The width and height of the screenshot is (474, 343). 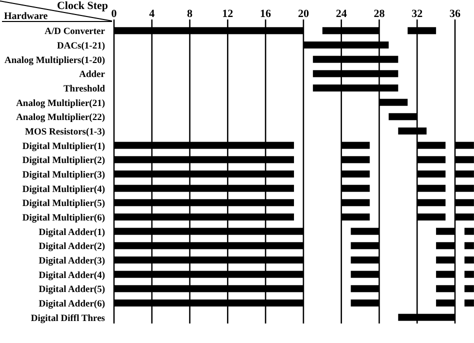 I want to click on y-tick-label: Digital Adder(2), so click(x=71, y=247).